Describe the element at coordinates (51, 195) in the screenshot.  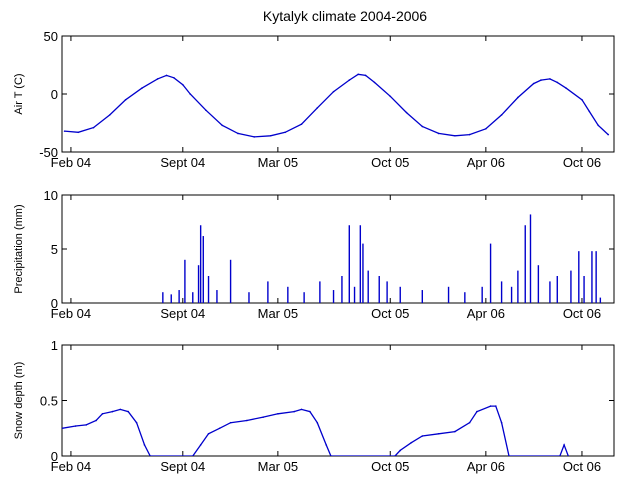
I see `y-tick-label: 10` at that location.